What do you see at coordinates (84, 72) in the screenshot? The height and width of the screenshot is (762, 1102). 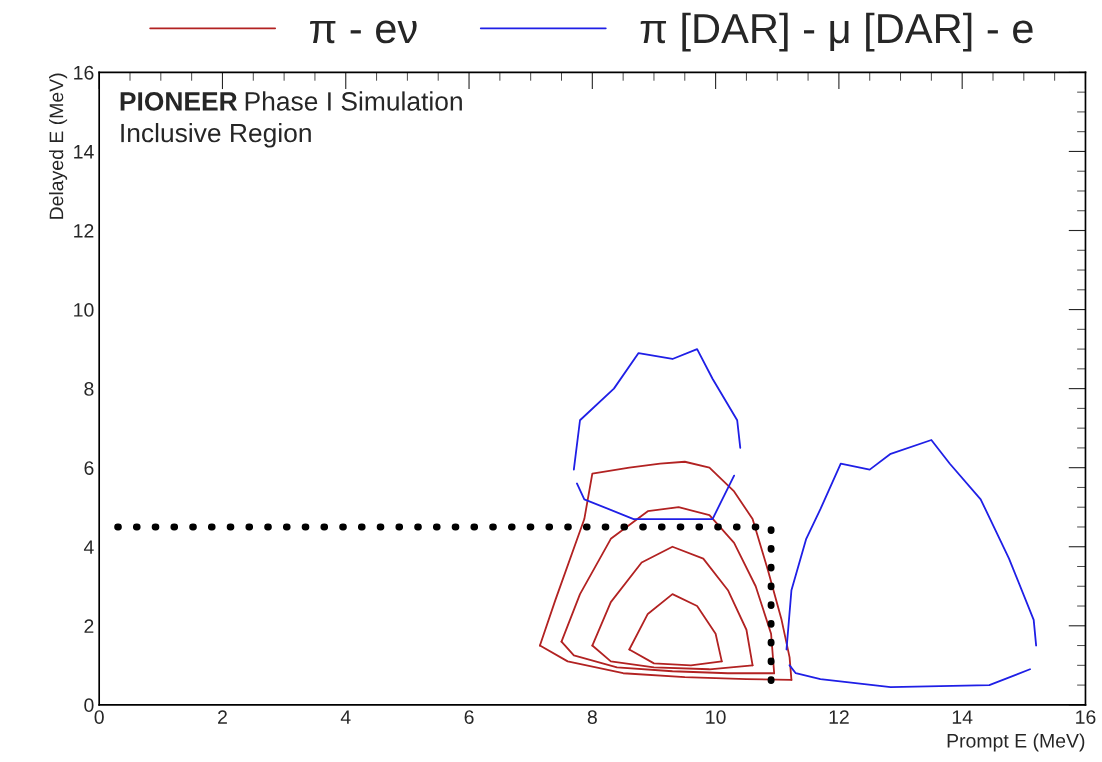 I see `y-tick-label: 16` at bounding box center [84, 72].